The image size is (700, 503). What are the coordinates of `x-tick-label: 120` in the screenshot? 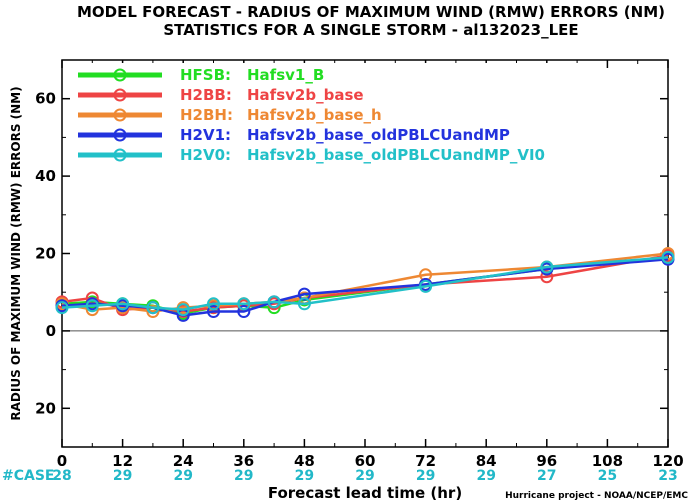 It's located at (667, 461).